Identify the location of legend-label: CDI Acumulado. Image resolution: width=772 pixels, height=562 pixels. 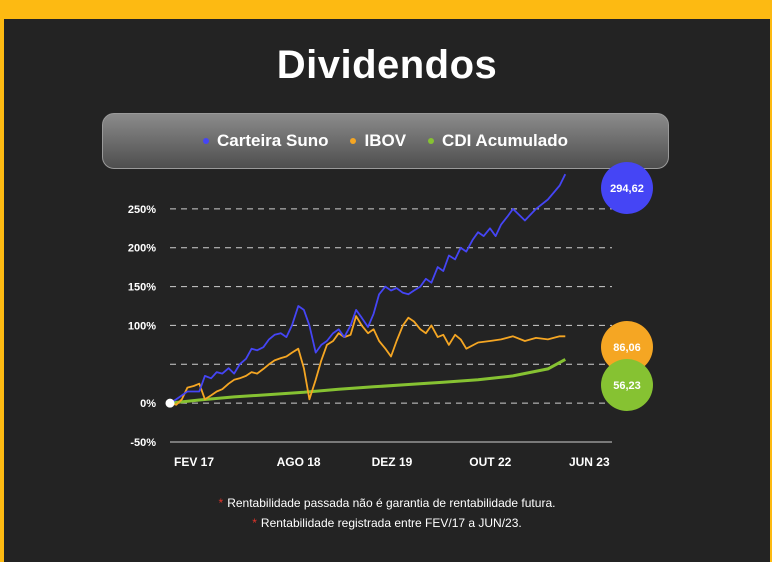
(505, 140).